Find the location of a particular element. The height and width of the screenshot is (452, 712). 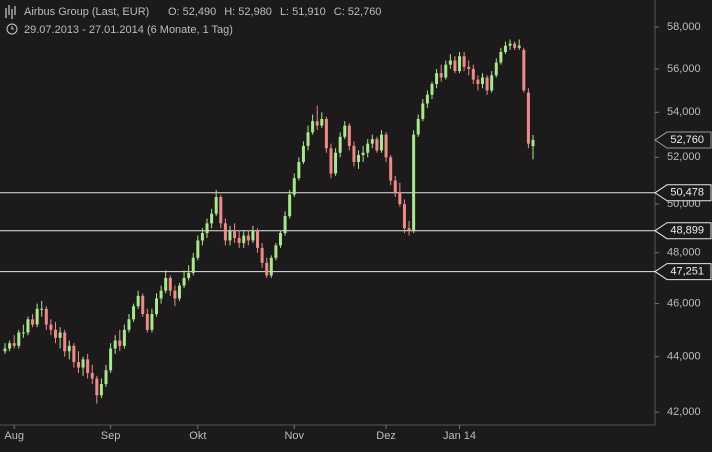

info-value: 52,490 is located at coordinates (200, 12).